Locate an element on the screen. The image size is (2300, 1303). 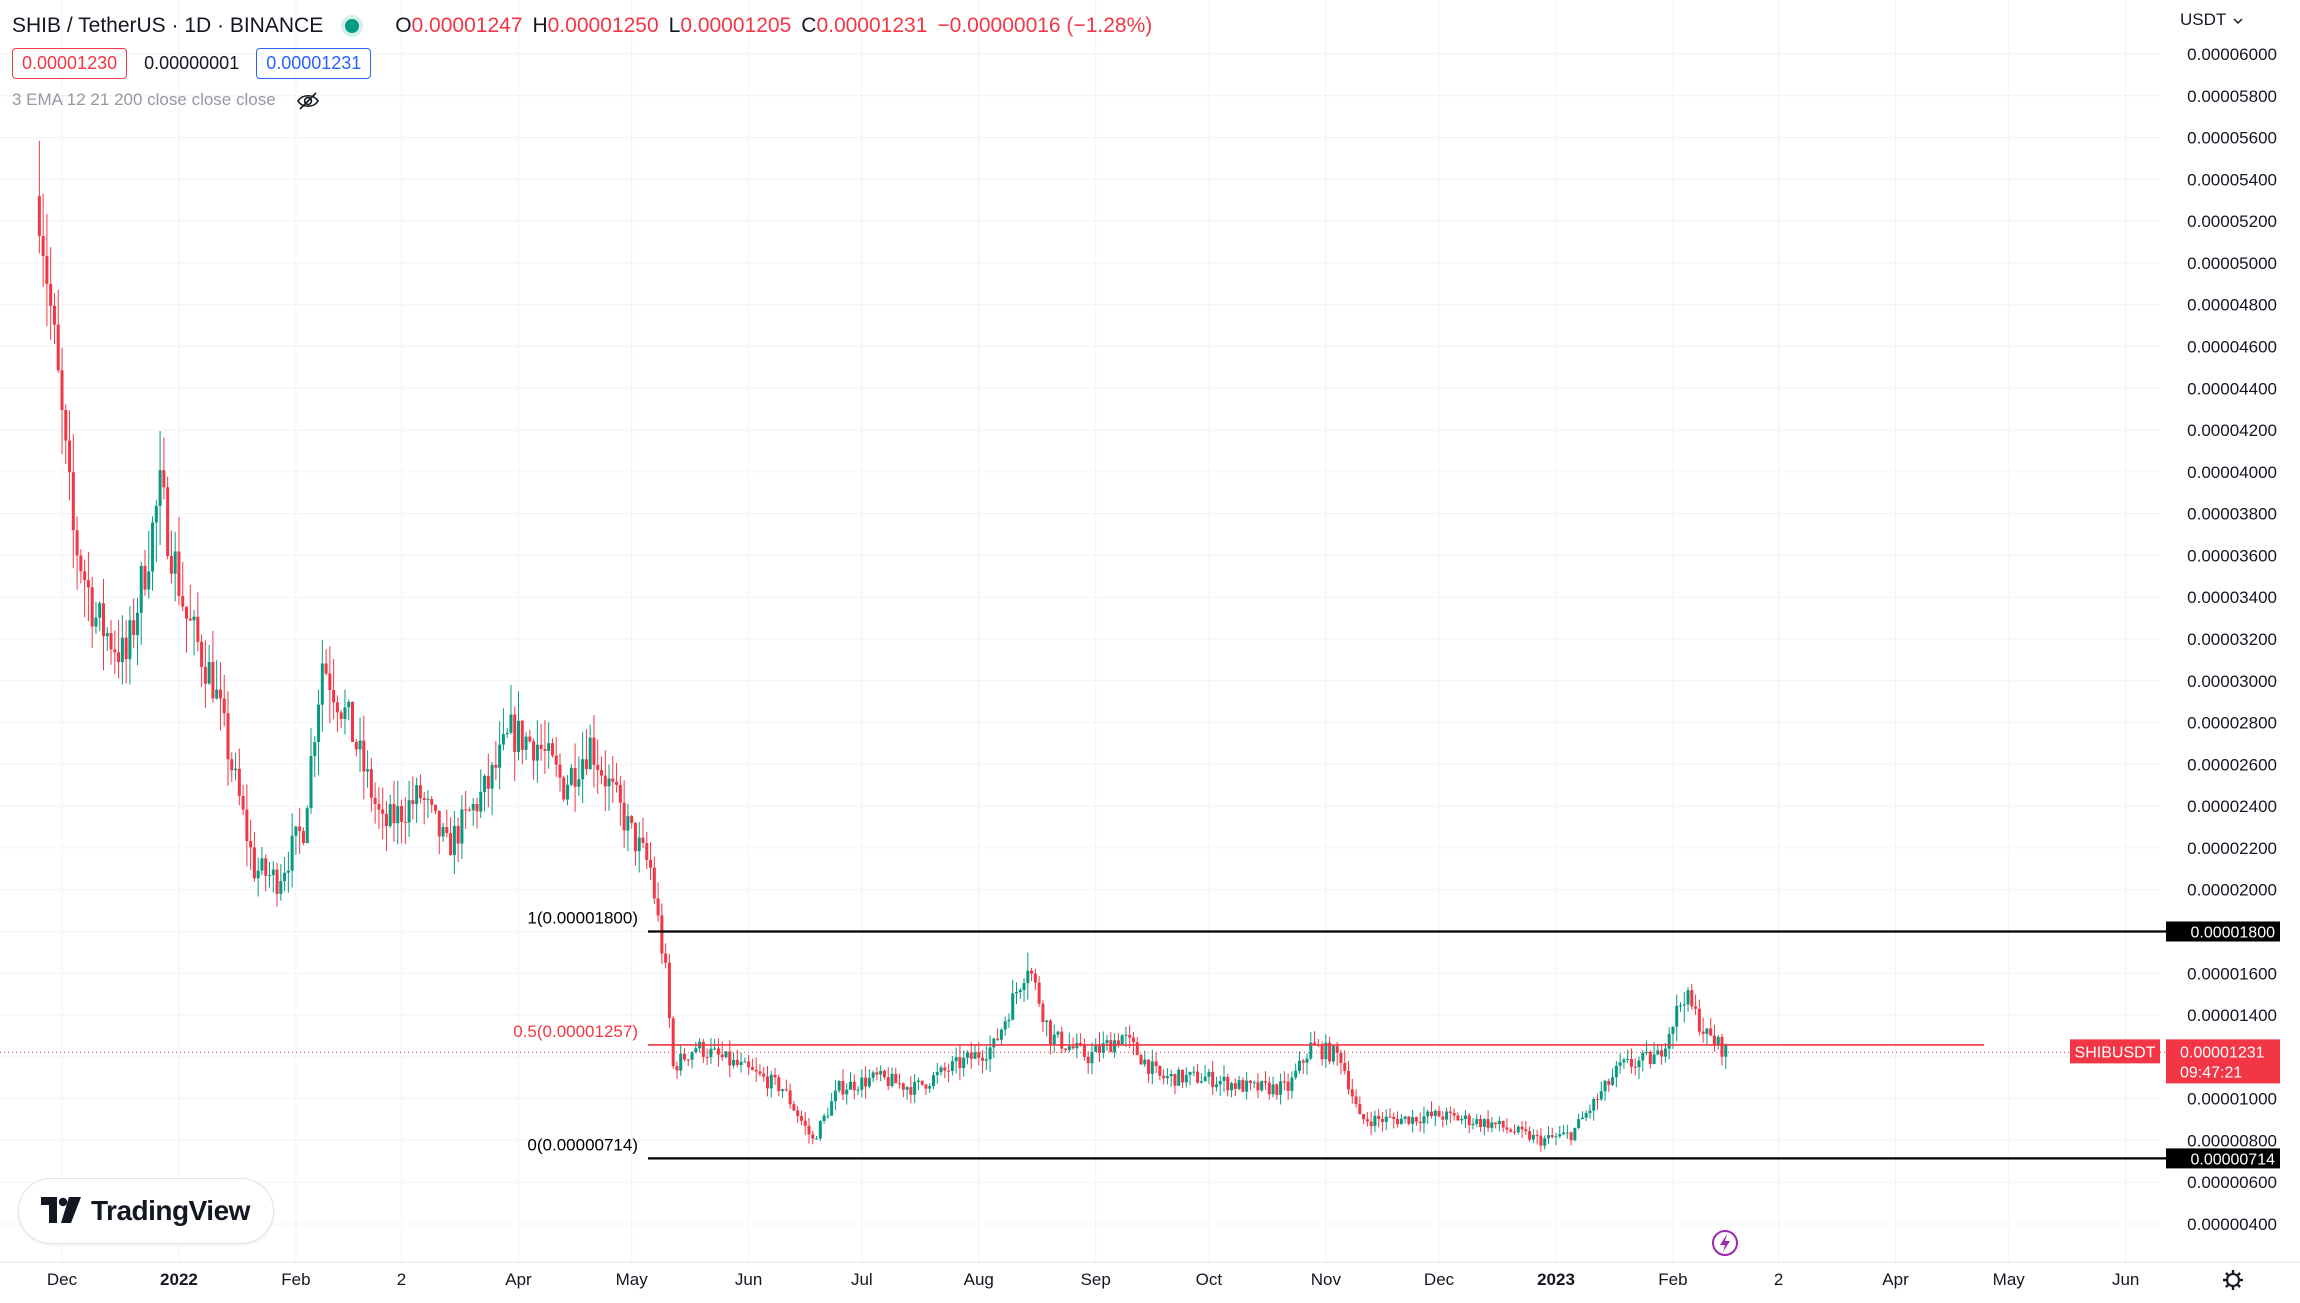
fib-price-tag: 0.00000714 is located at coordinates (2223, 1158).